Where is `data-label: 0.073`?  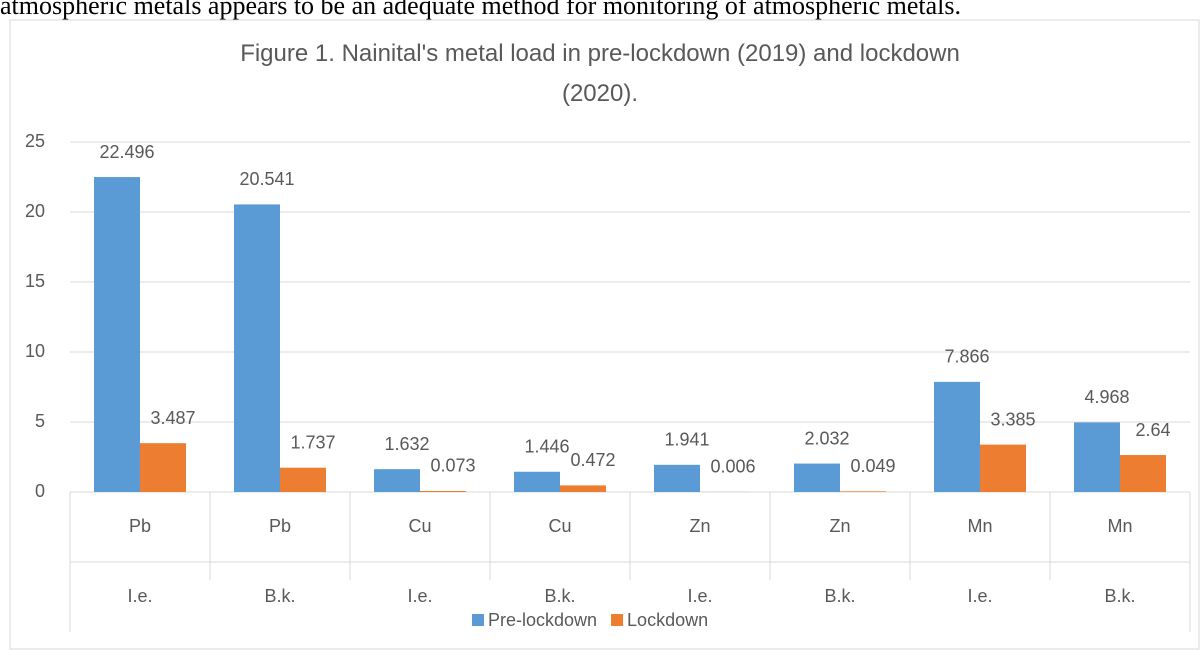
data-label: 0.073 is located at coordinates (452, 466).